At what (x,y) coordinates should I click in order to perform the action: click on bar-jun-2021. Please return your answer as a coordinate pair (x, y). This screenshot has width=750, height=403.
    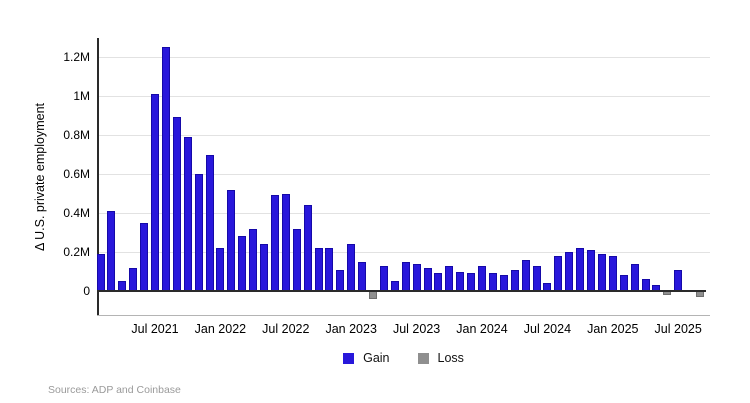
    Looking at the image, I should click on (144, 256).